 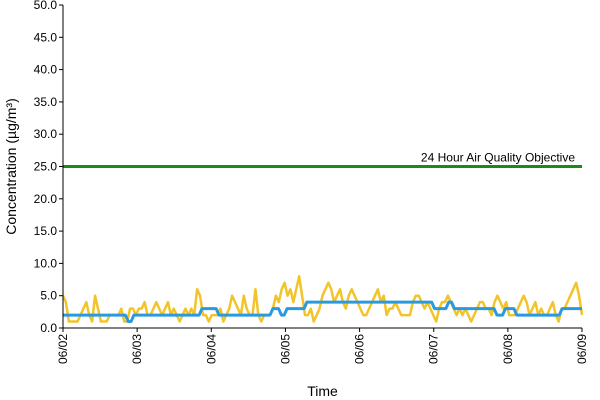 I want to click on y-tick-label: 45.0, so click(x=46, y=37).